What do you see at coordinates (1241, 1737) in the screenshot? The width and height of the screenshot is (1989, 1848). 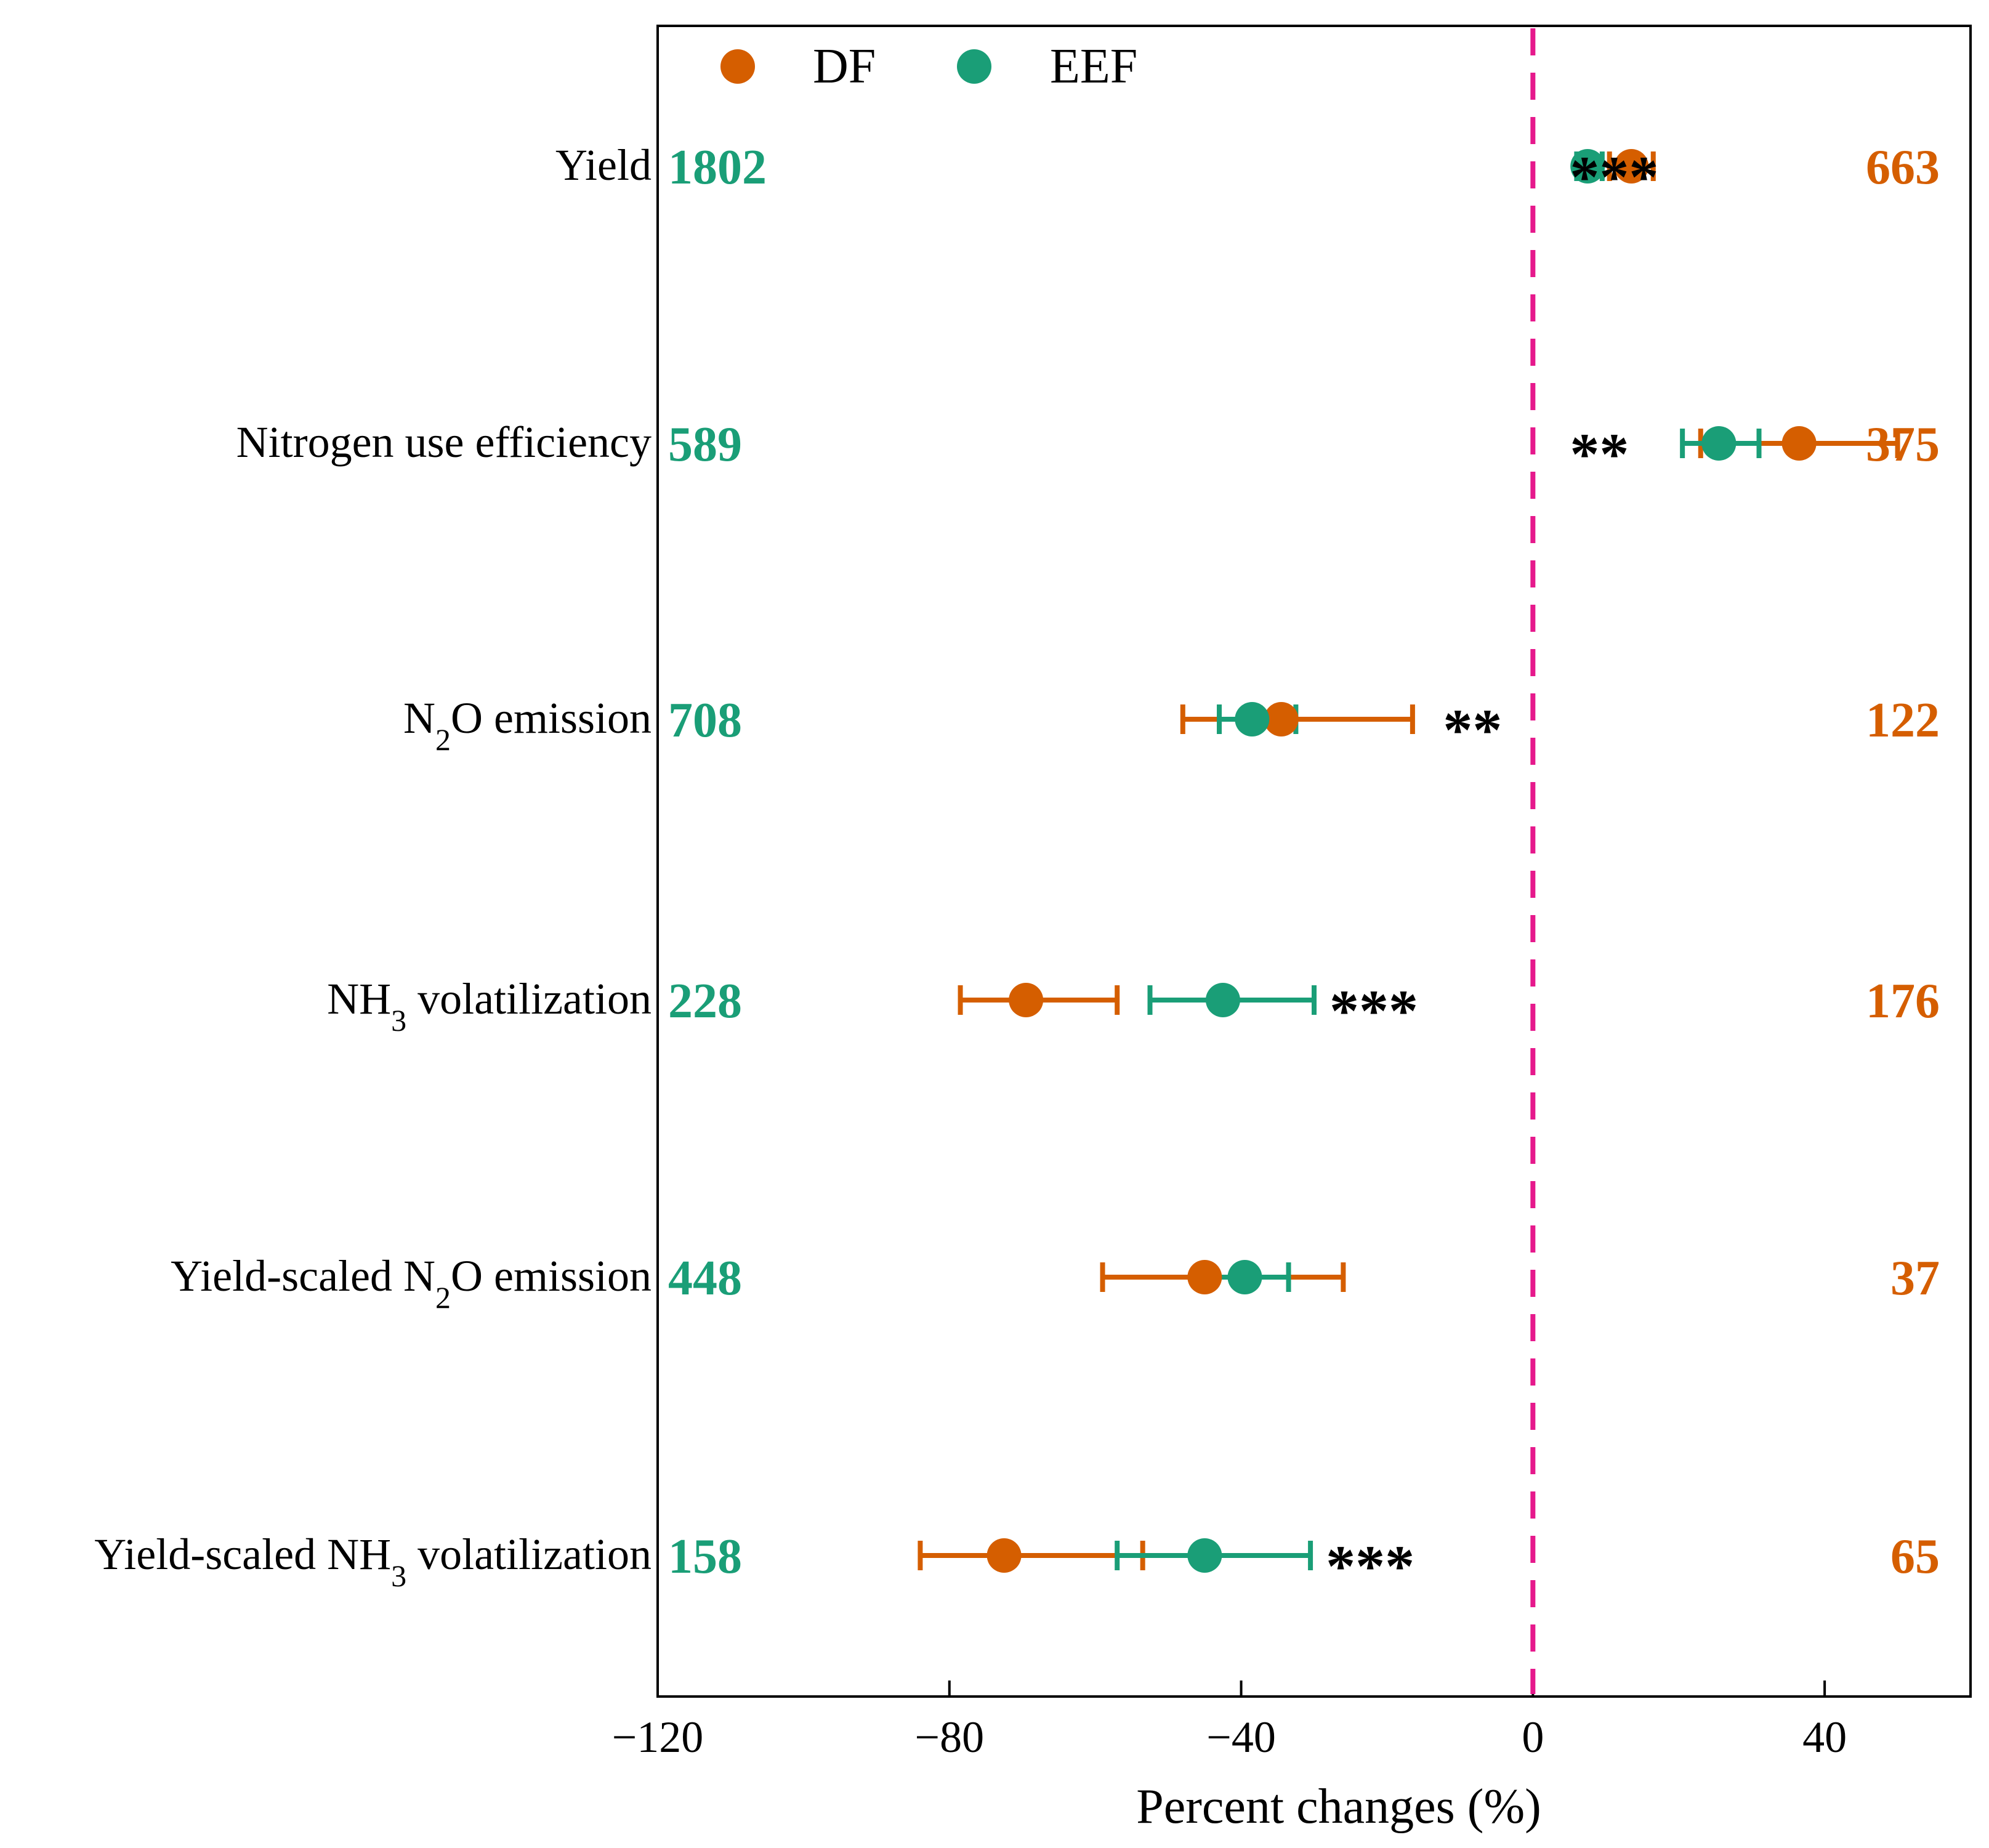 I see `x-tick-label: −40` at bounding box center [1241, 1737].